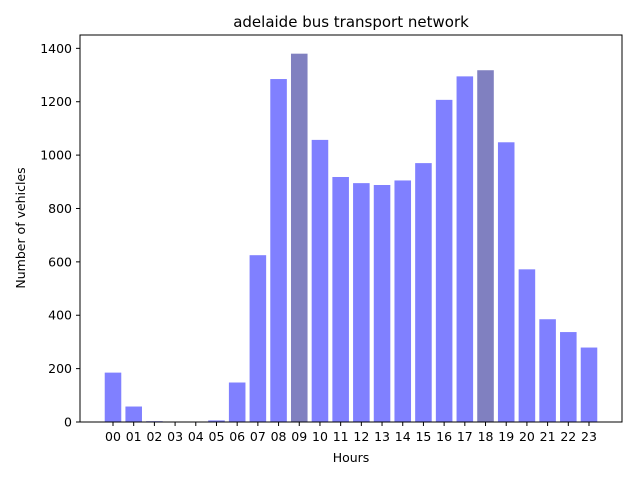 Image resolution: width=640 pixels, height=480 pixels. What do you see at coordinates (154, 436) in the screenshot?
I see `x-tick-label-02: 02` at bounding box center [154, 436].